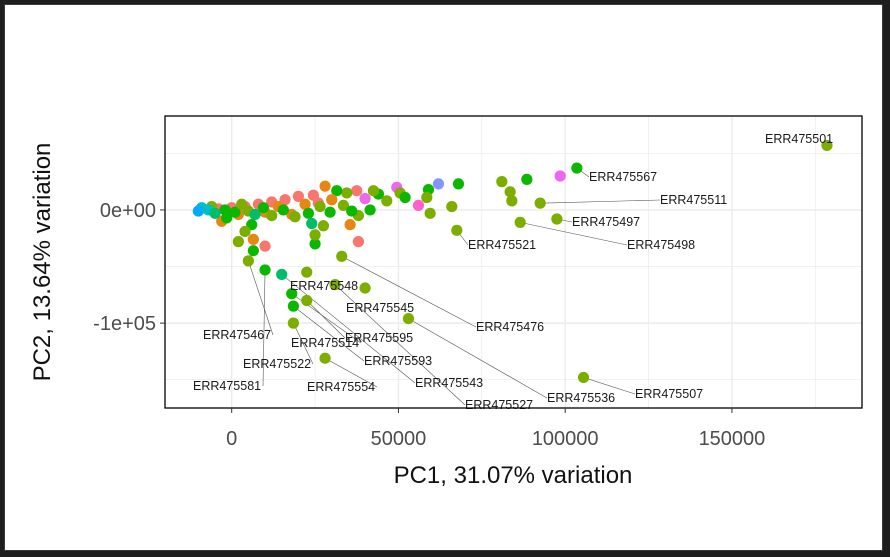 The image size is (890, 557). What do you see at coordinates (380, 308) in the screenshot?
I see `point-label: ERR475545` at bounding box center [380, 308].